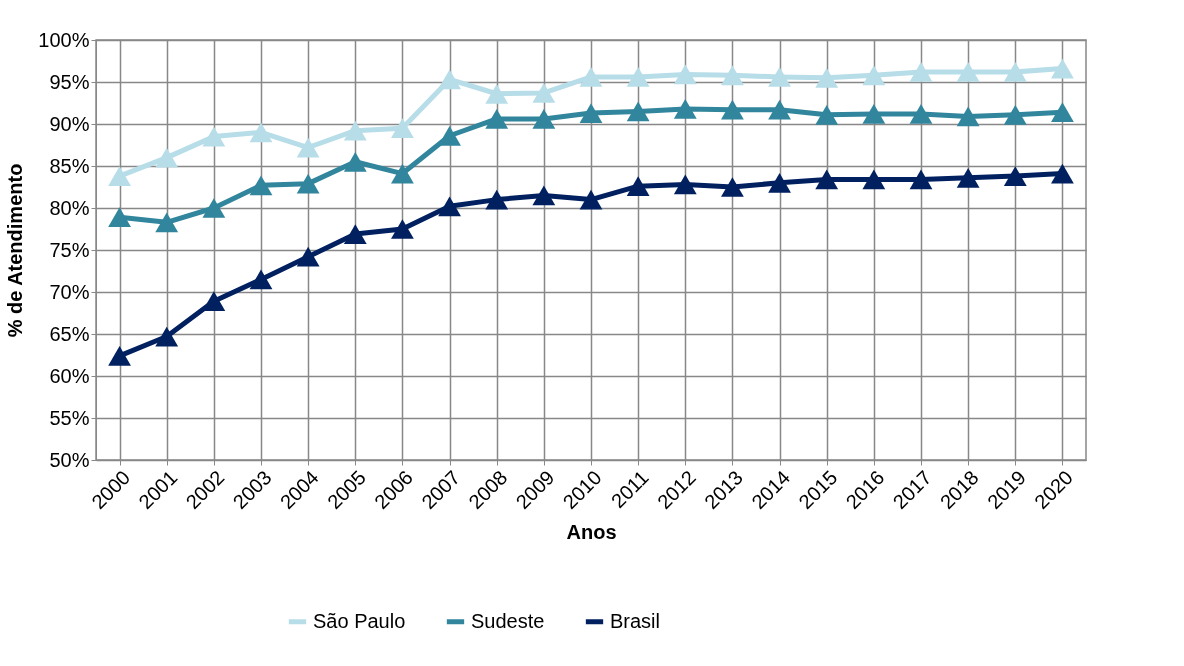  What do you see at coordinates (69, 375) in the screenshot?
I see `y-tick-label: 60%` at bounding box center [69, 375].